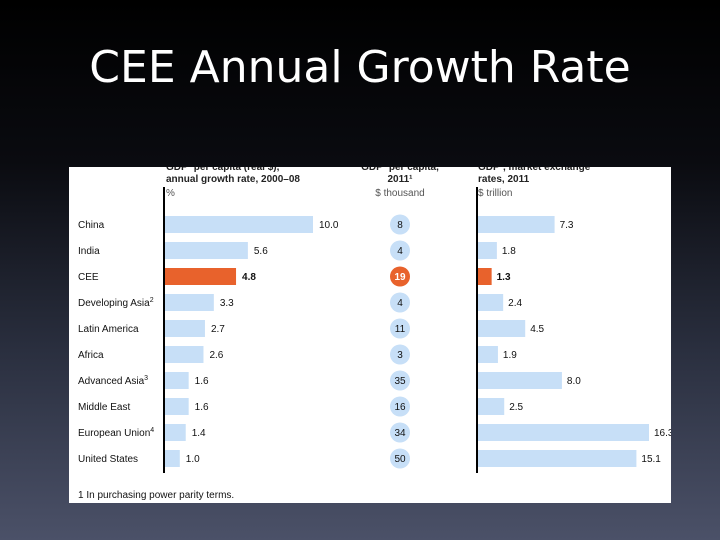  I want to click on category-label: United States, so click(108, 459).